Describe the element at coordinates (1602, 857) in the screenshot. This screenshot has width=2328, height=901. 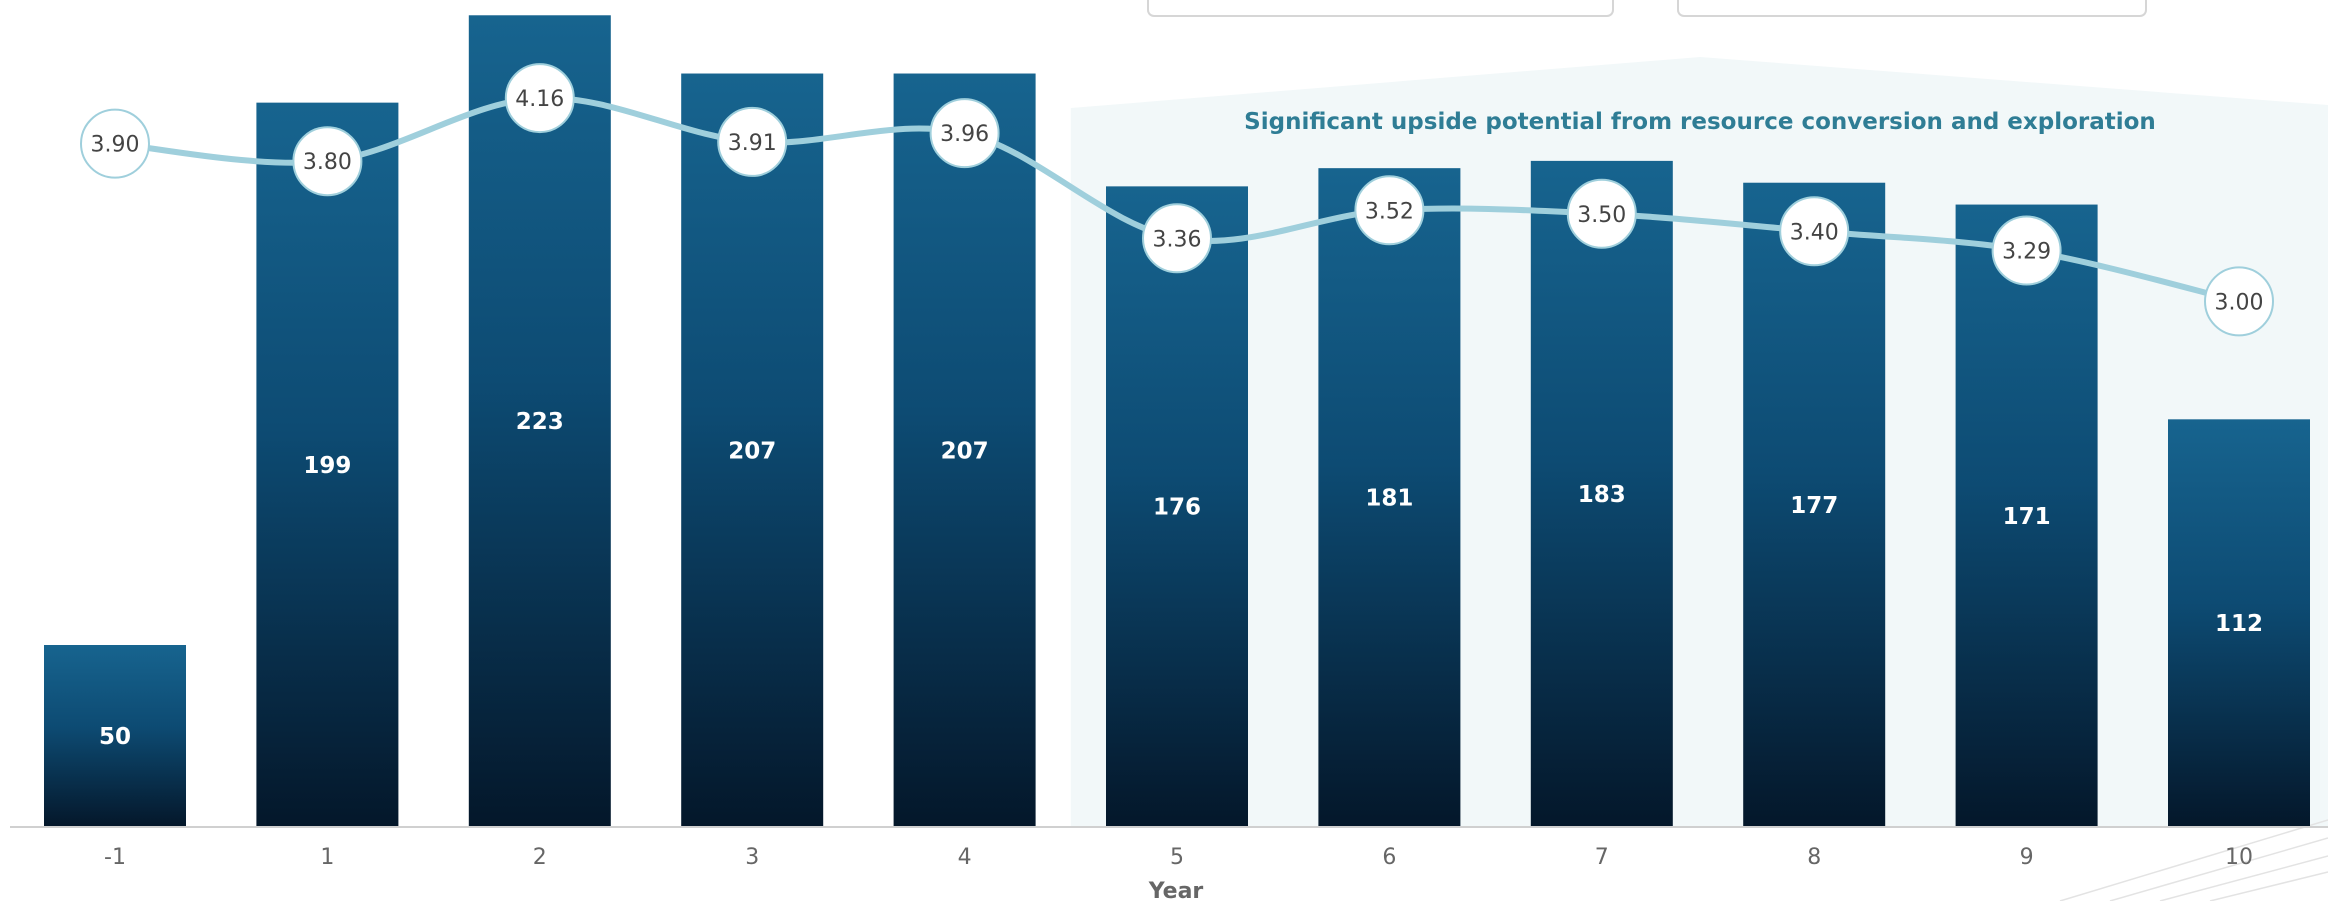
I see `x-tick-7: 7` at that location.